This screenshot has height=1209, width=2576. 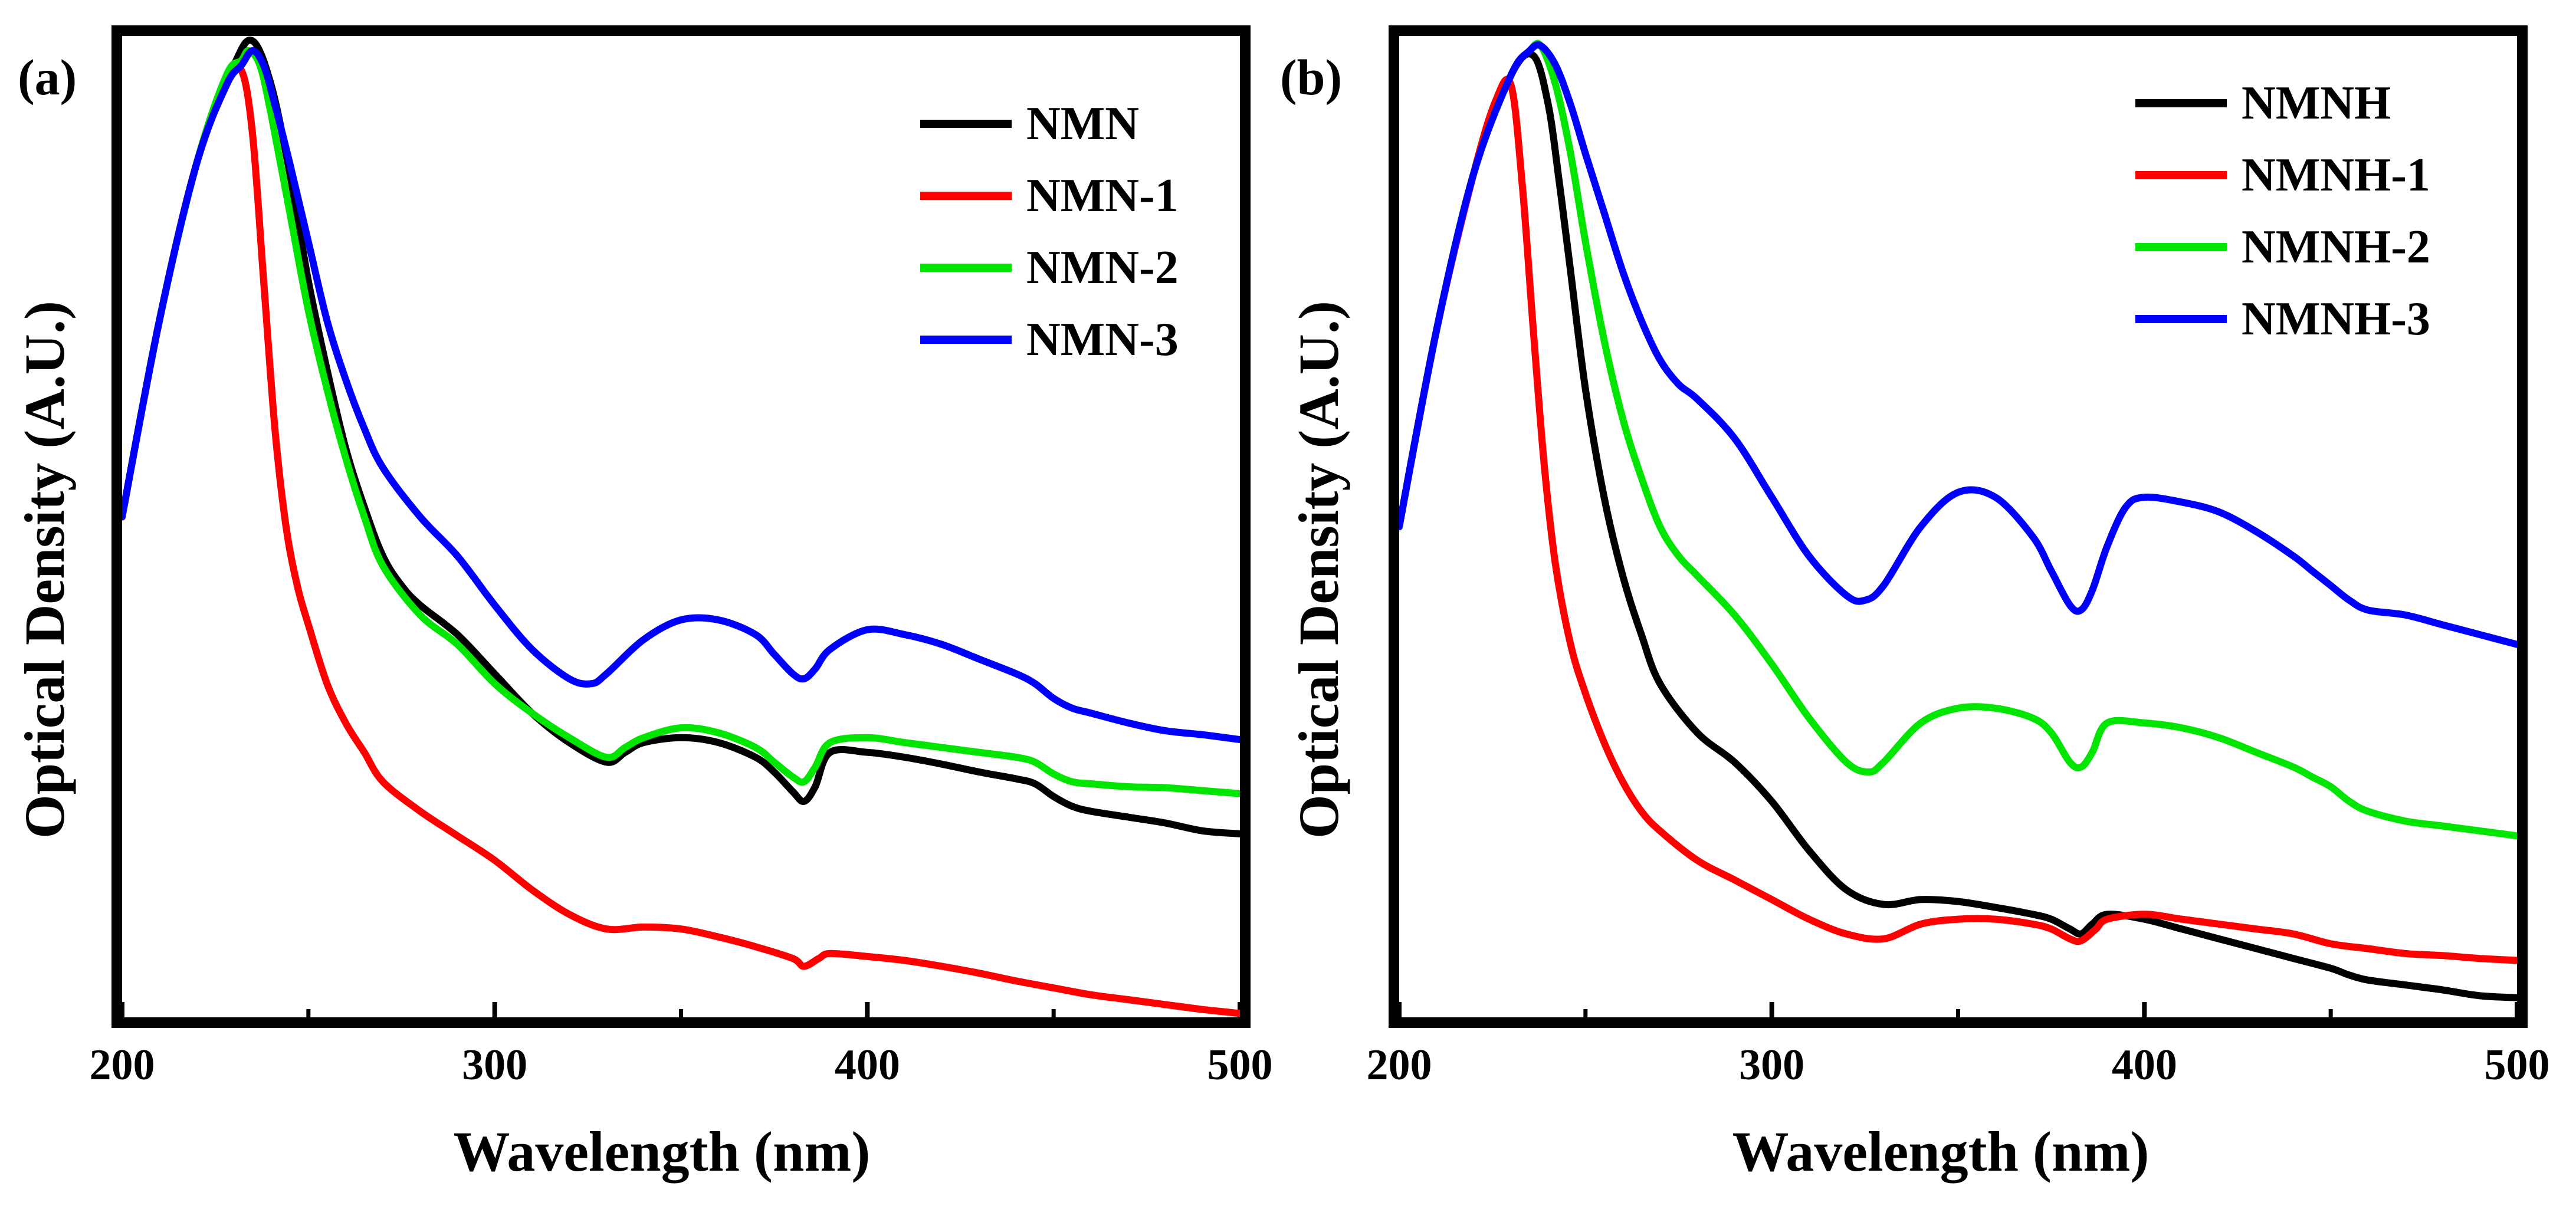 I want to click on legend-b: NMNH NMNH-1 NMNH-2 NMNH-3, so click(x=2282, y=211).